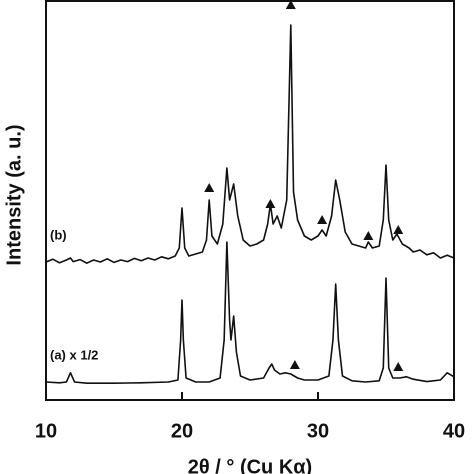 The image size is (474, 474). I want to click on x-tick-label: 40, so click(454, 431).